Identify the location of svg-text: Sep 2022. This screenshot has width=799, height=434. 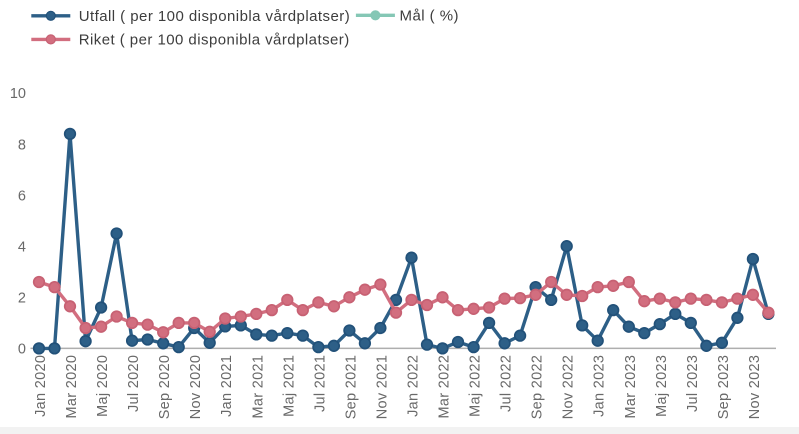
(538, 387).